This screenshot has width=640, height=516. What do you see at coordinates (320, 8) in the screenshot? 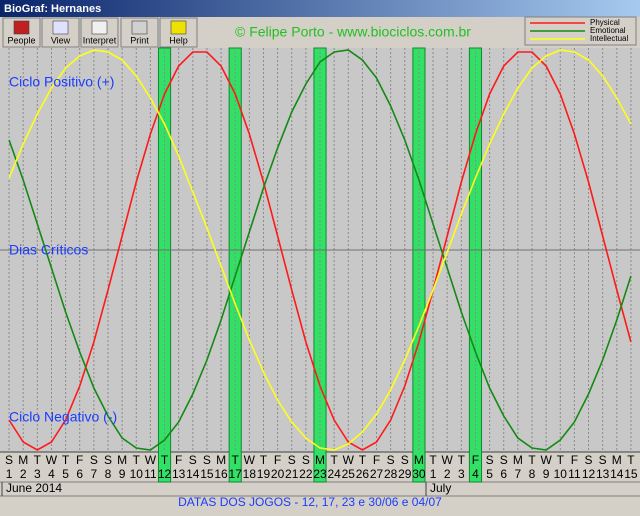
I see `title-bar` at bounding box center [320, 8].